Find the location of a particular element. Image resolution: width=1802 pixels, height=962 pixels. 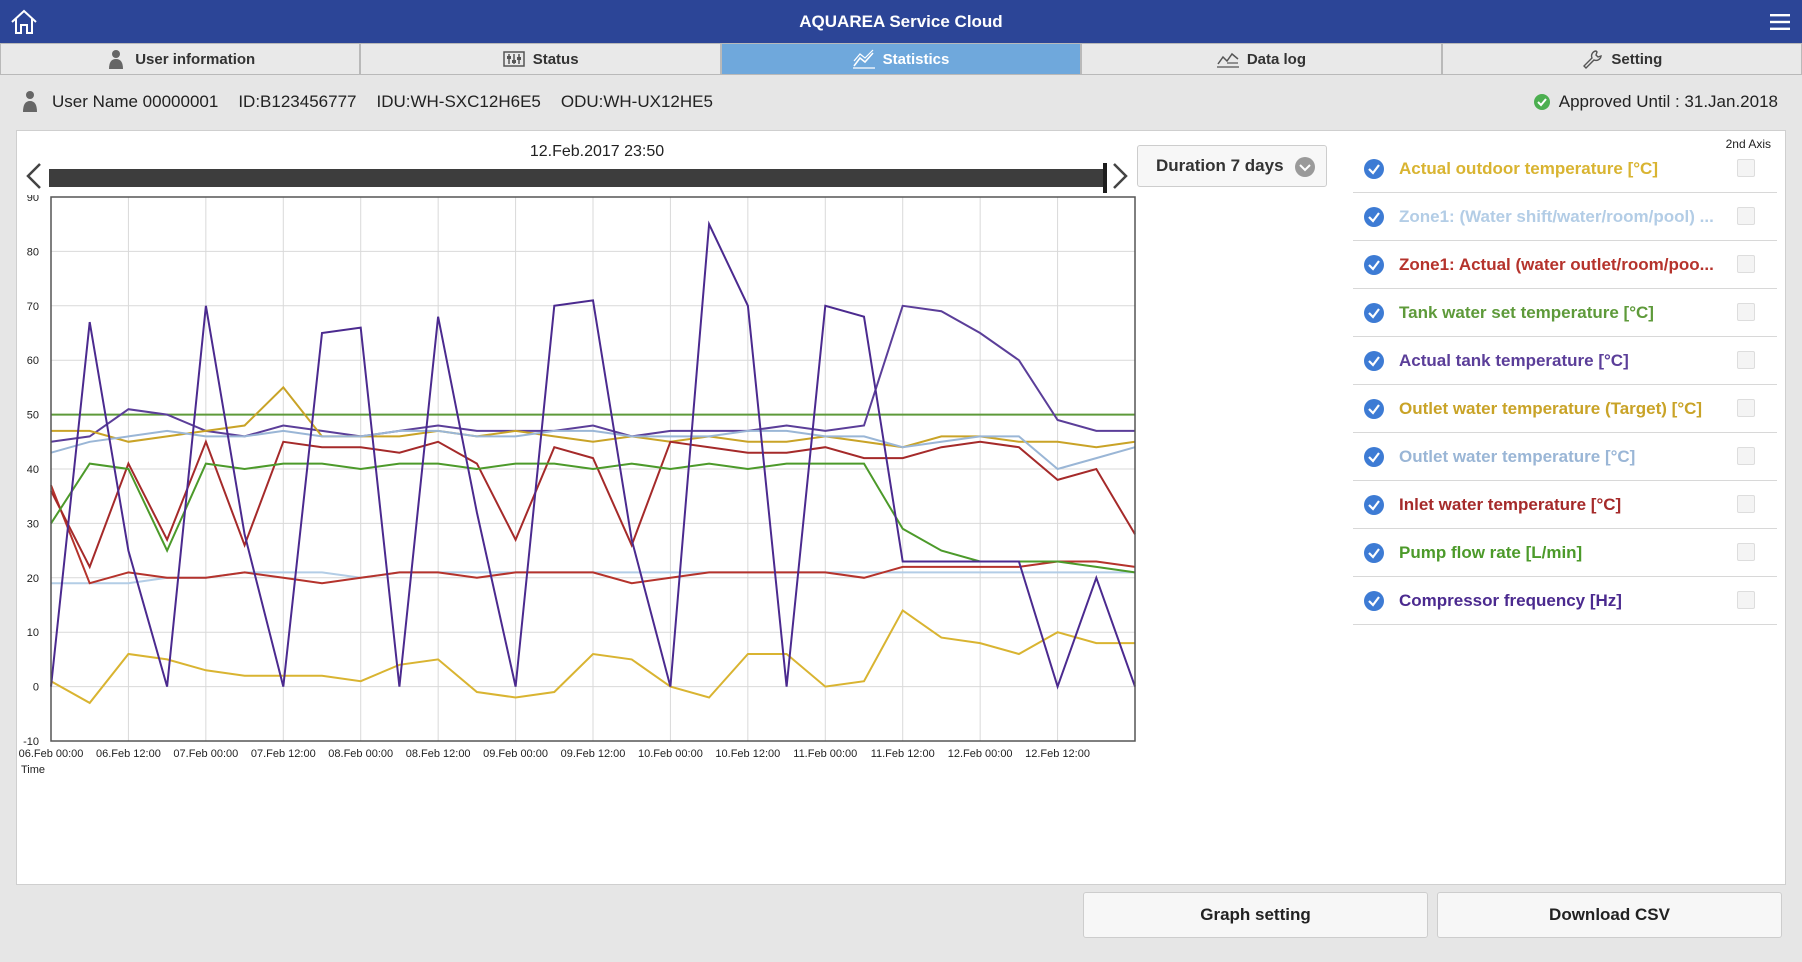

chevron-down-icon is located at coordinates (1305, 167).